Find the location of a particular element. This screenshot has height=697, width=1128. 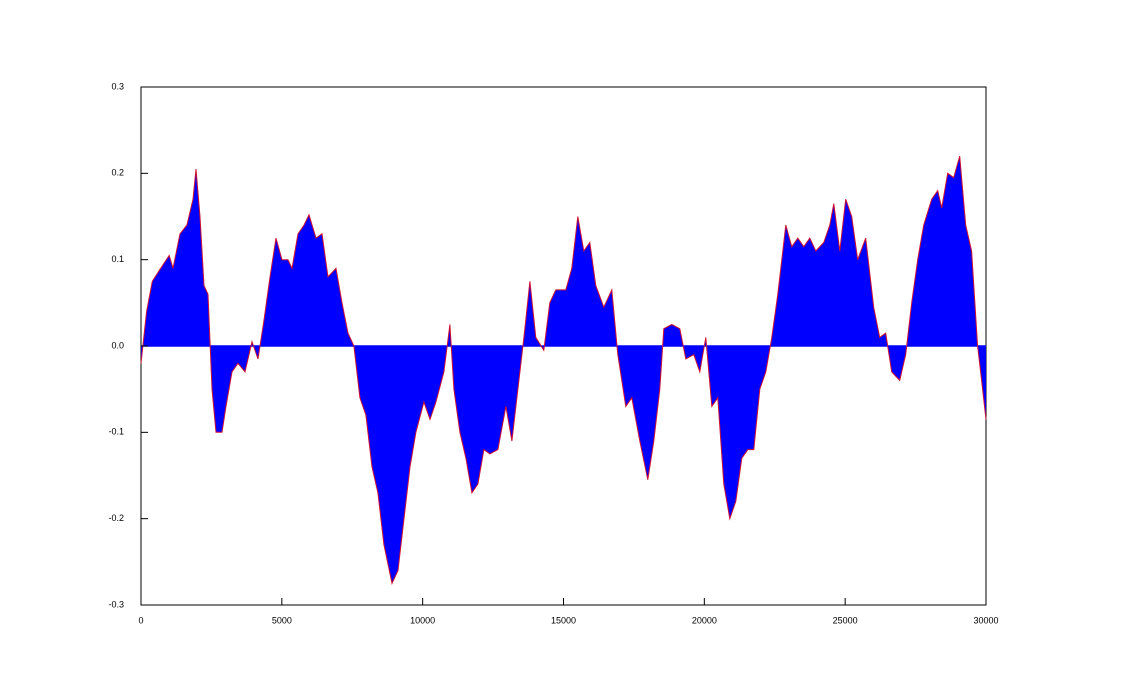

y-tick-label: -0.2 is located at coordinates (116, 518).